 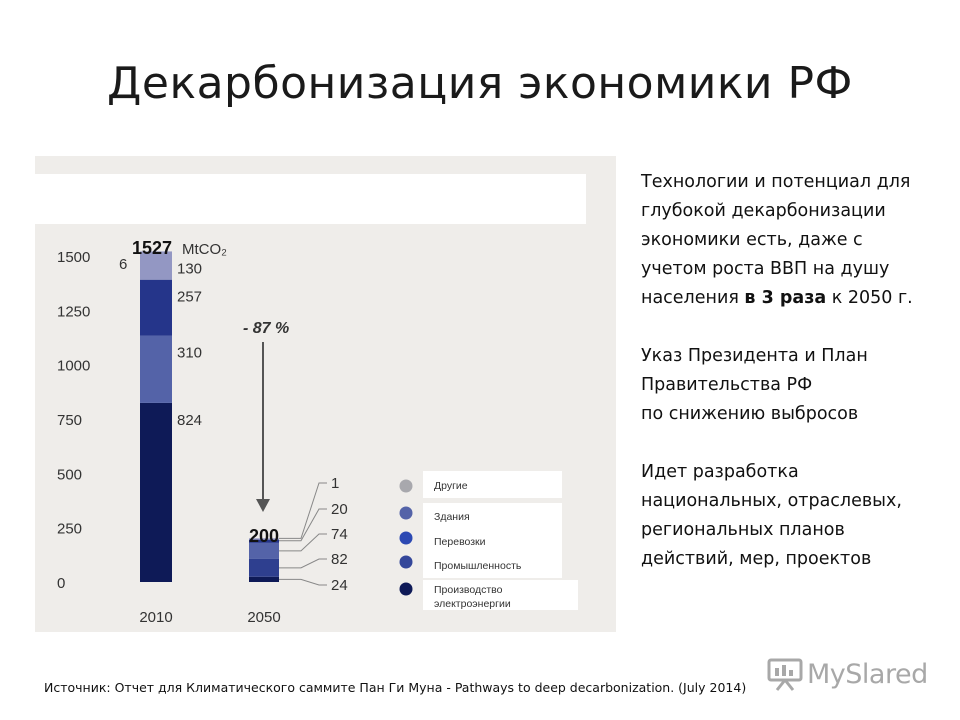 I want to click on point-technology-line-last: населения в 3 раза к 2050 г., so click(x=796, y=298).